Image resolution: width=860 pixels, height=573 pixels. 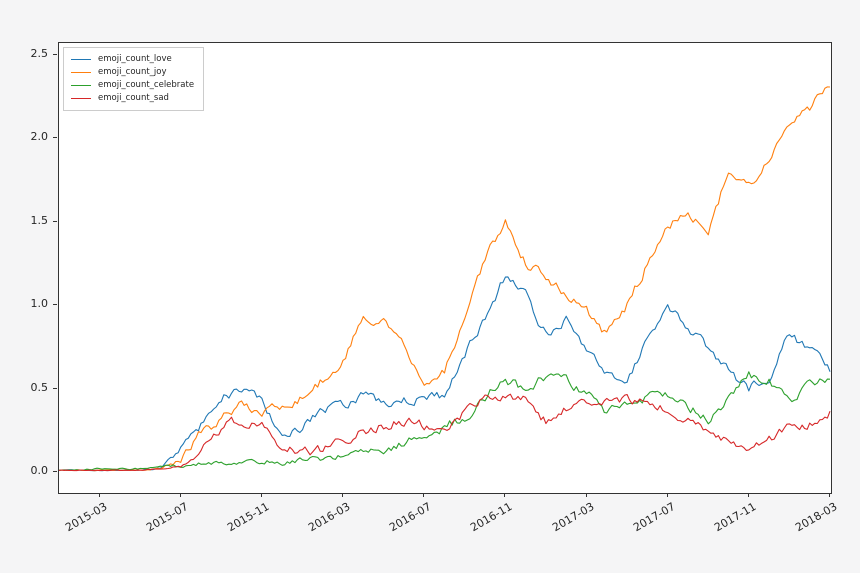 I want to click on y-tick-label: 0.0, so click(x=39, y=470).